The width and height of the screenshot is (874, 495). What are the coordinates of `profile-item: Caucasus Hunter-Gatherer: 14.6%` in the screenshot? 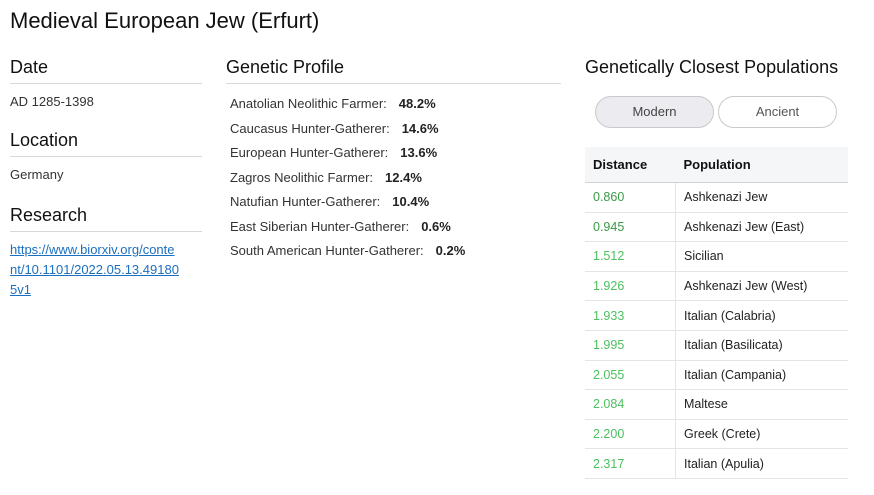 It's located at (395, 129).